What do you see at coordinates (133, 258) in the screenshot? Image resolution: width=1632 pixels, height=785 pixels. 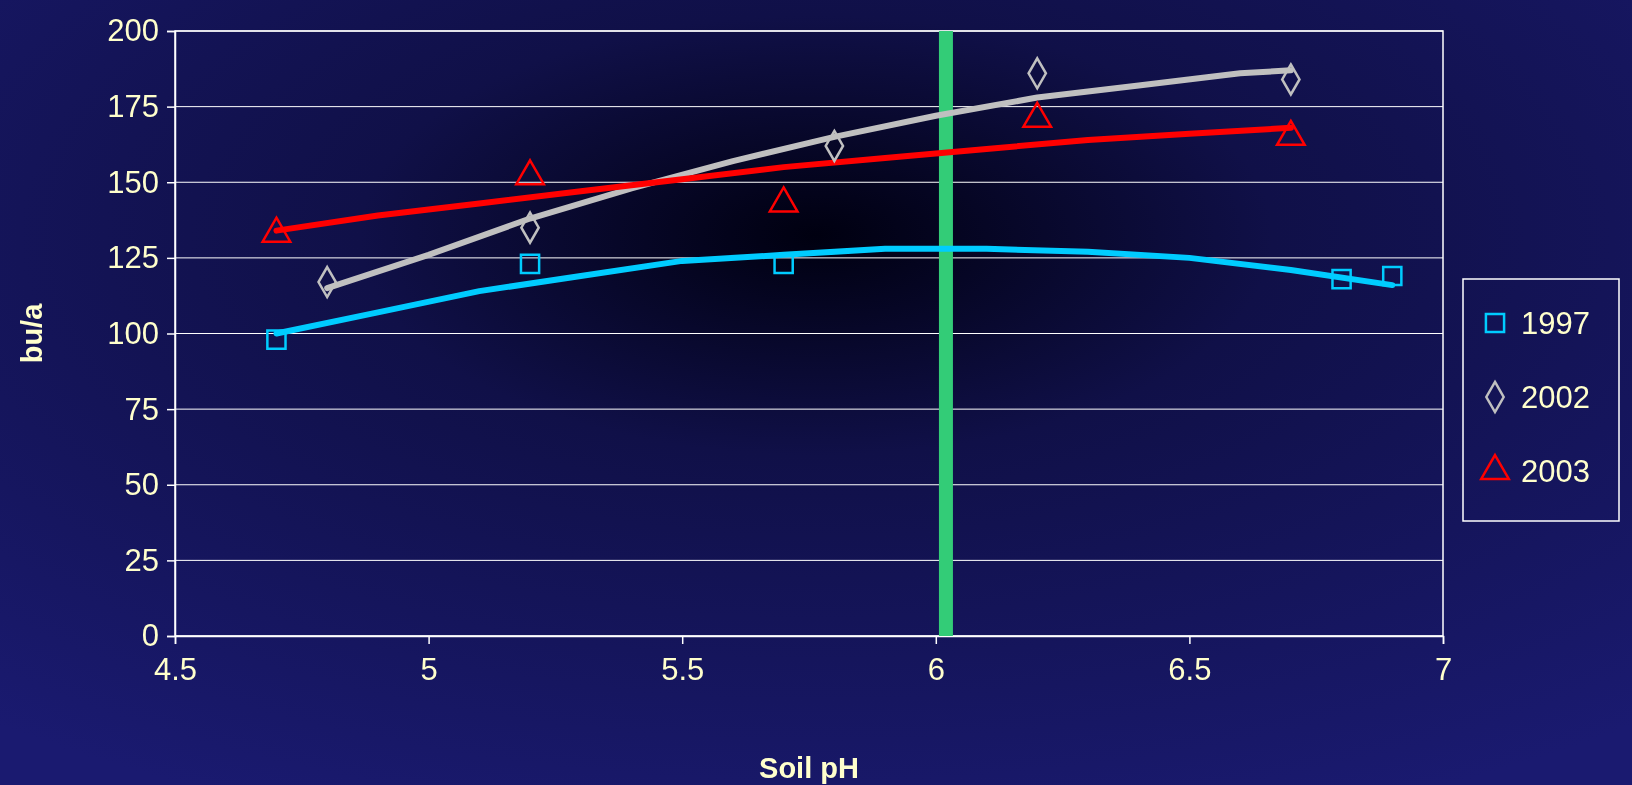 I see `y-tick-label: 125` at bounding box center [133, 258].